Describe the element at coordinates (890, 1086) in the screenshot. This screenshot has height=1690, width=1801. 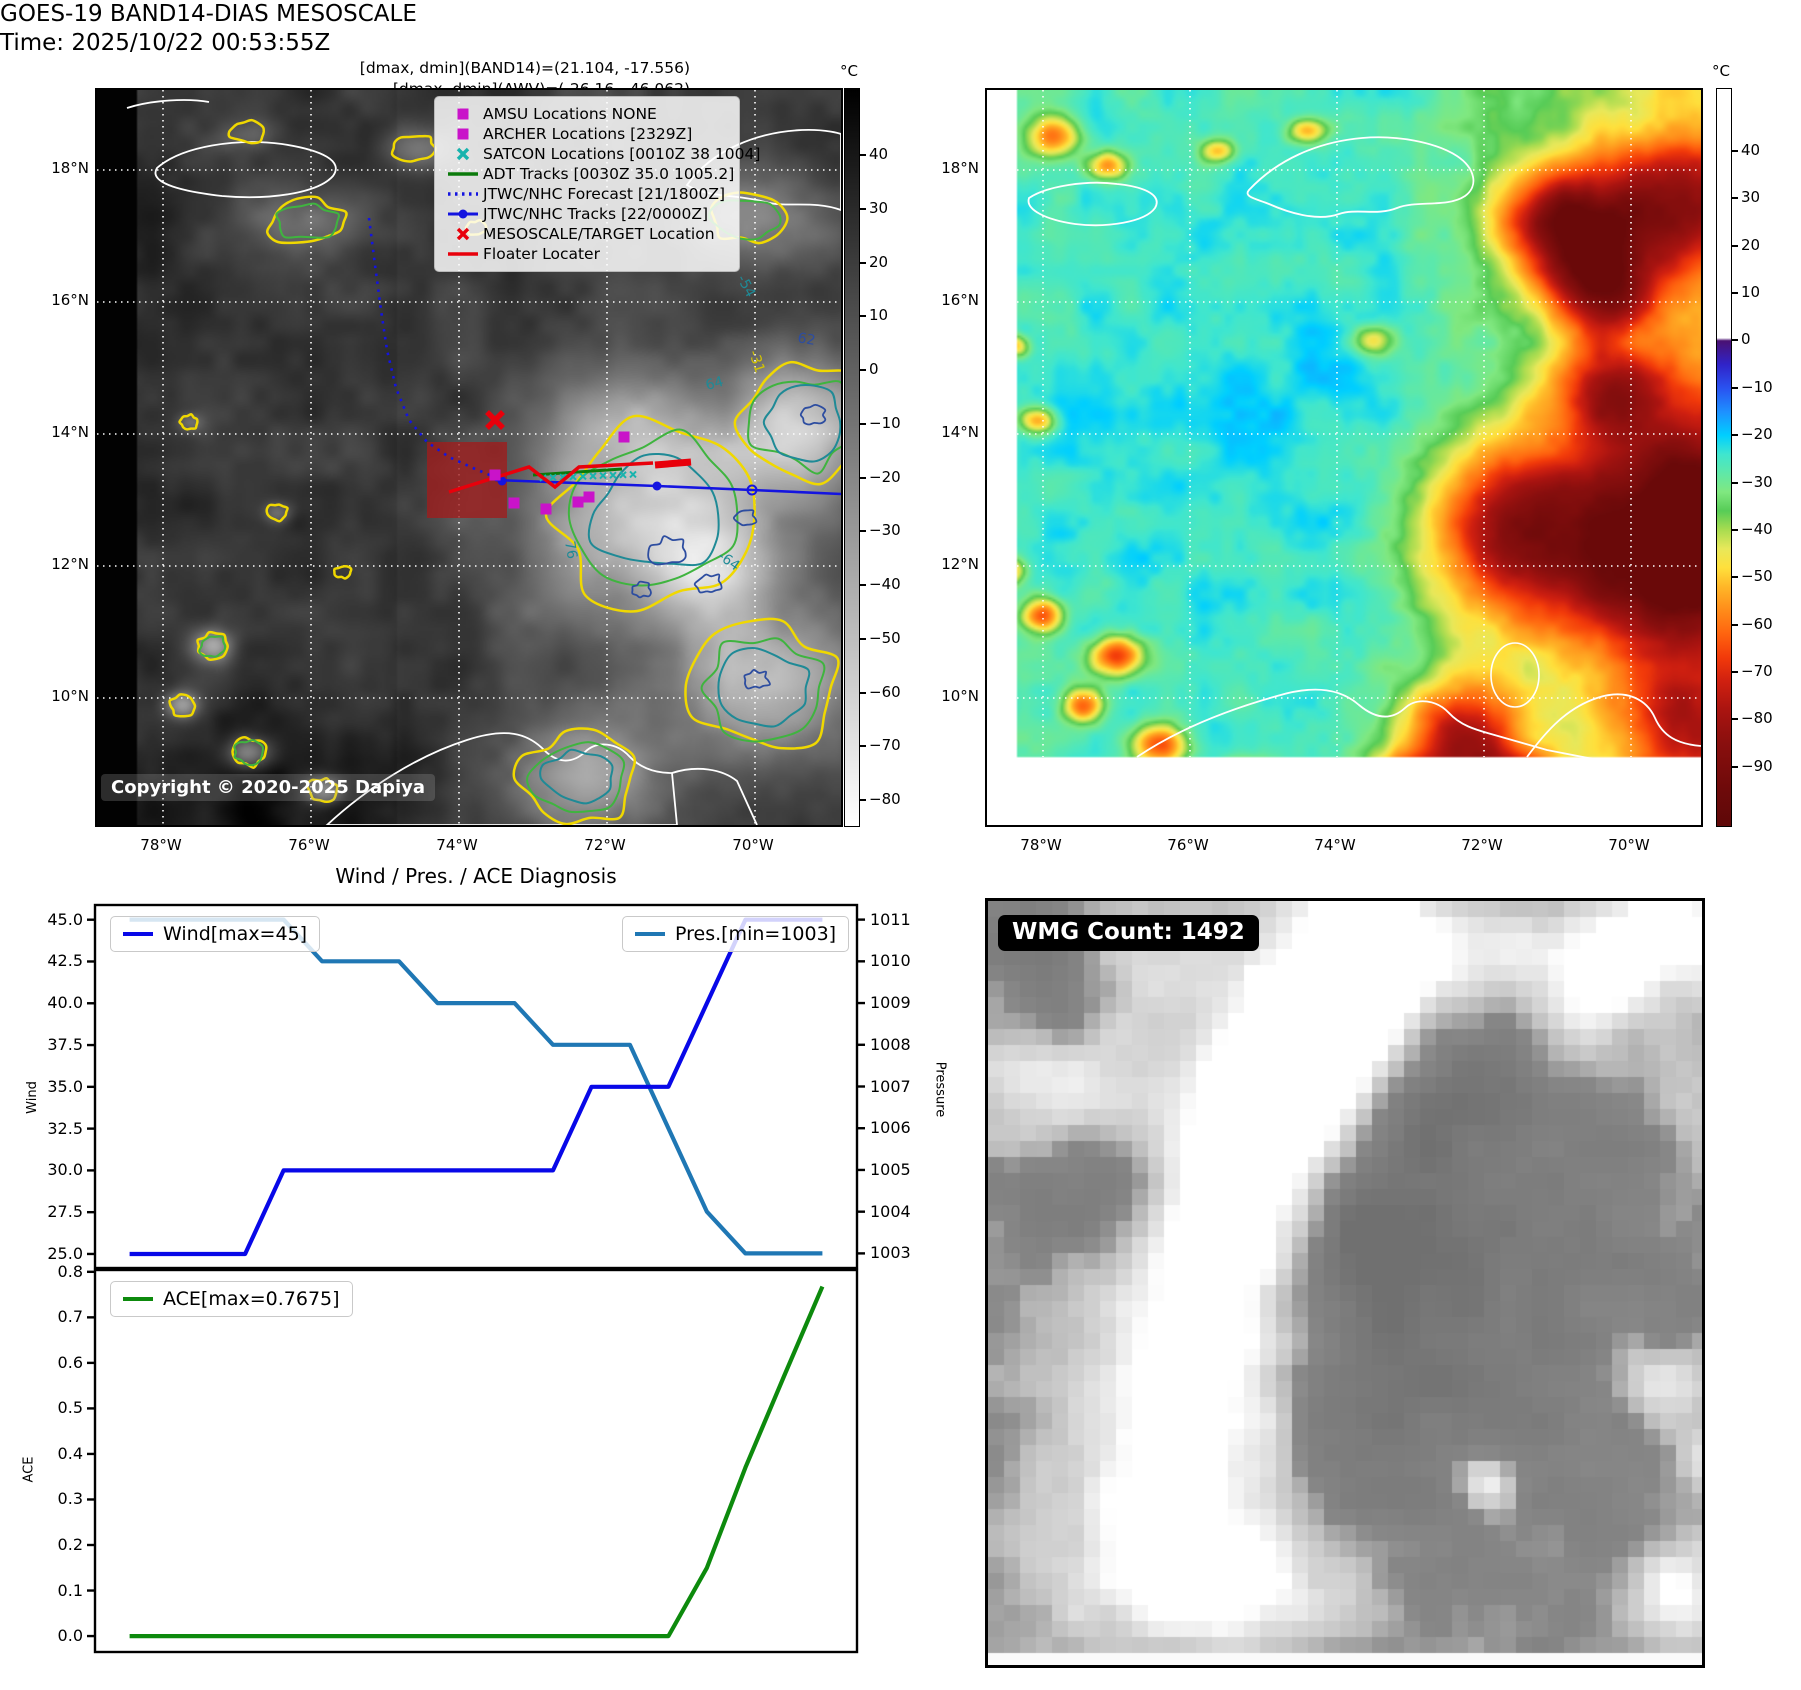
I see `chart-tick-label: 1007` at that location.